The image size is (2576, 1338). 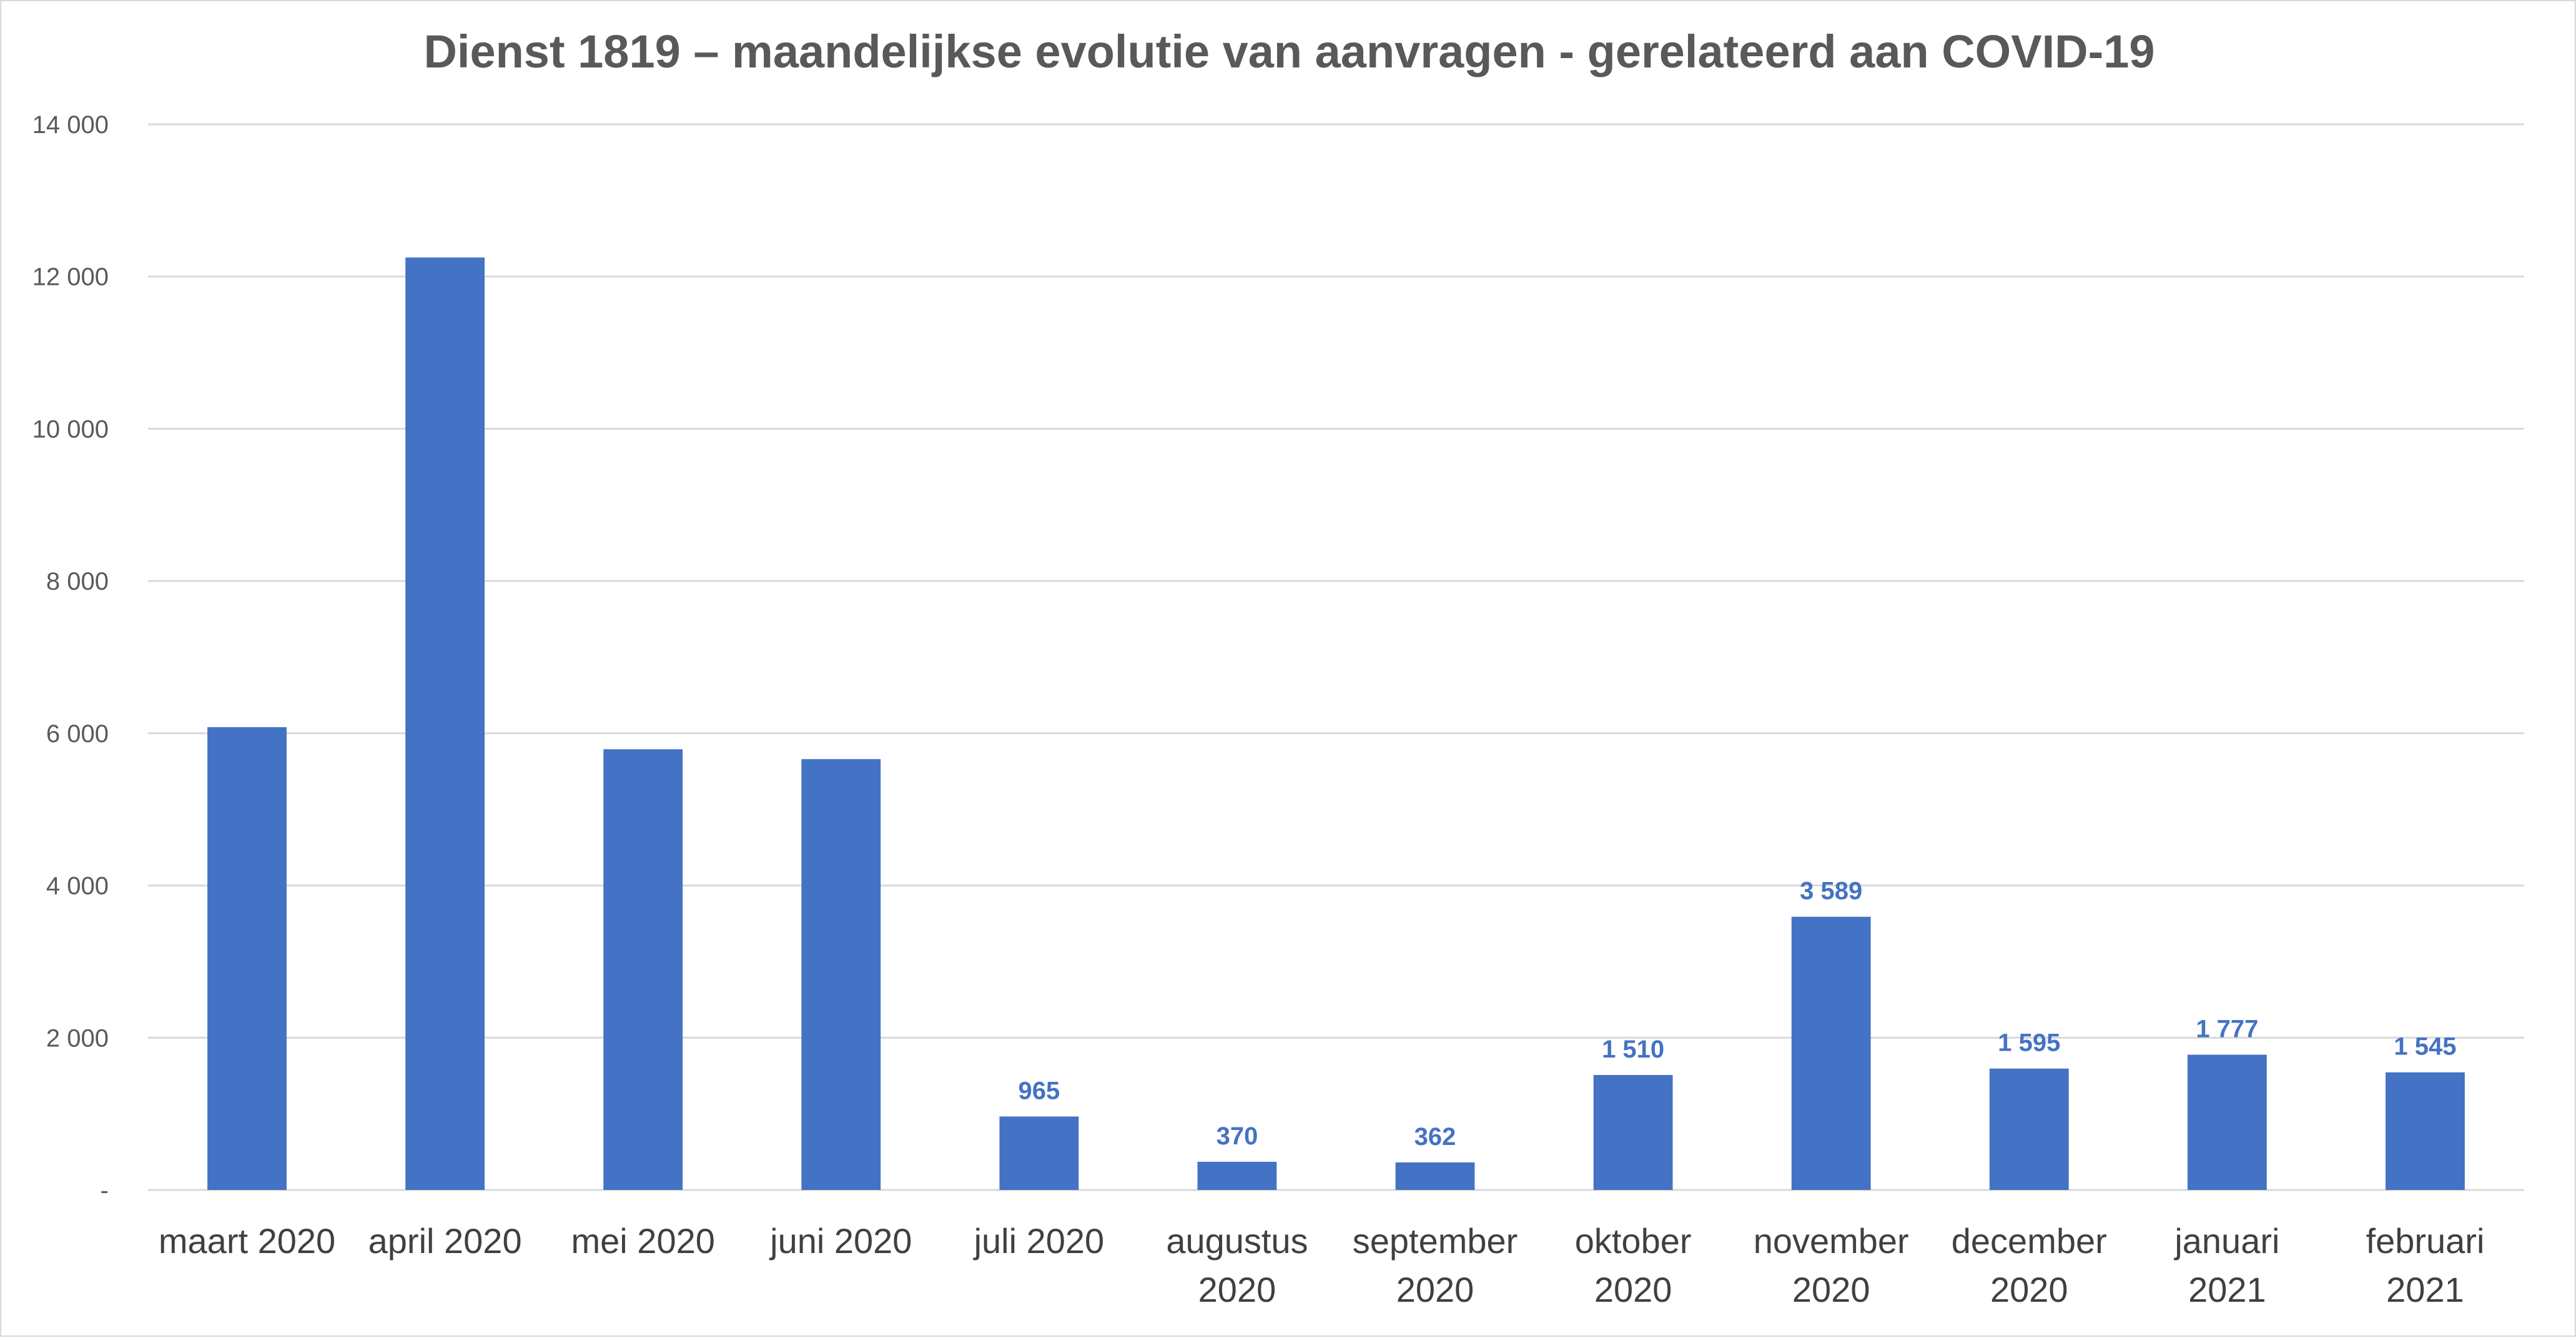 What do you see at coordinates (1634, 1241) in the screenshot?
I see `x-tick-label: oktober` at bounding box center [1634, 1241].